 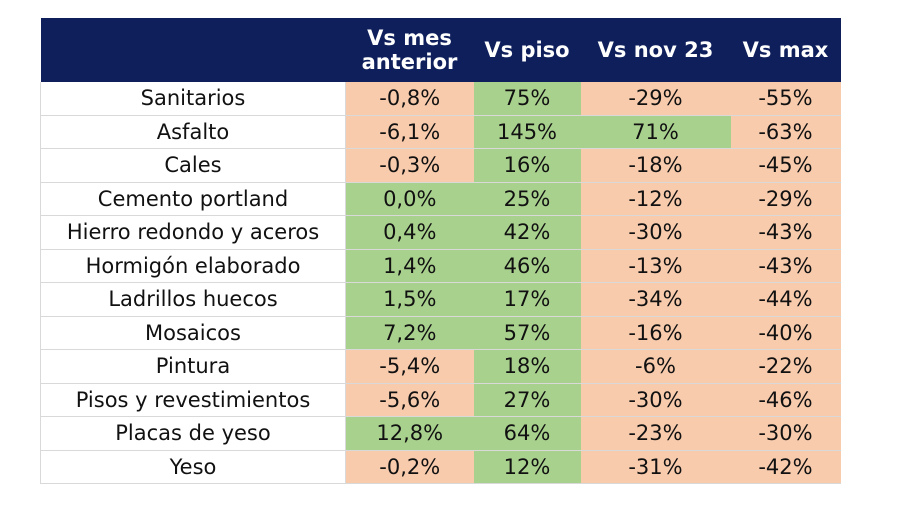 What do you see at coordinates (527, 165) in the screenshot?
I see `value-cell: 16%` at bounding box center [527, 165].